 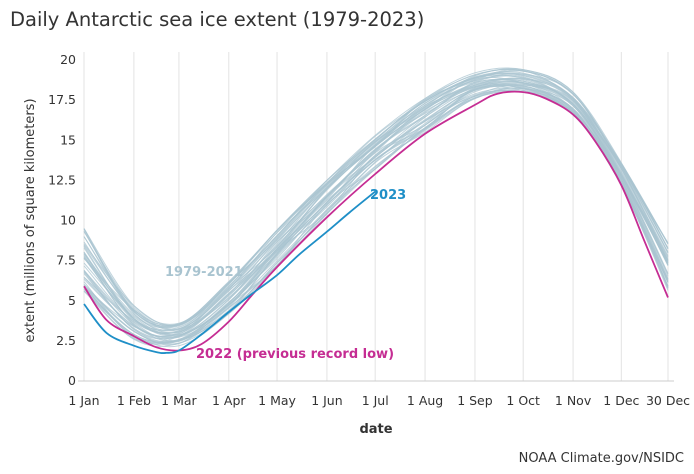 What do you see at coordinates (68, 220) in the screenshot?
I see `y-tick-label: 10` at bounding box center [68, 220].